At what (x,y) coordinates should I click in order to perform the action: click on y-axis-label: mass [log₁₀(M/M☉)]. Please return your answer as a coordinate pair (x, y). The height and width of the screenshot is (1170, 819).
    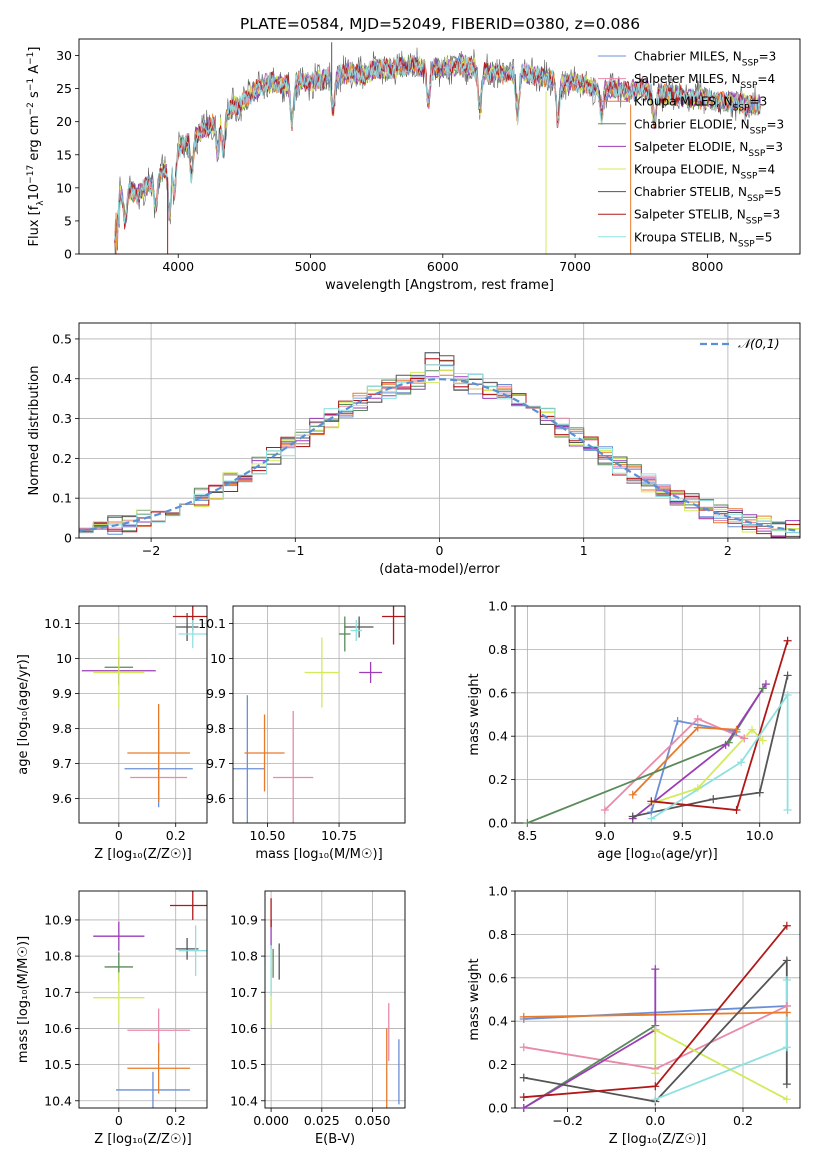
    Looking at the image, I should click on (23, 999).